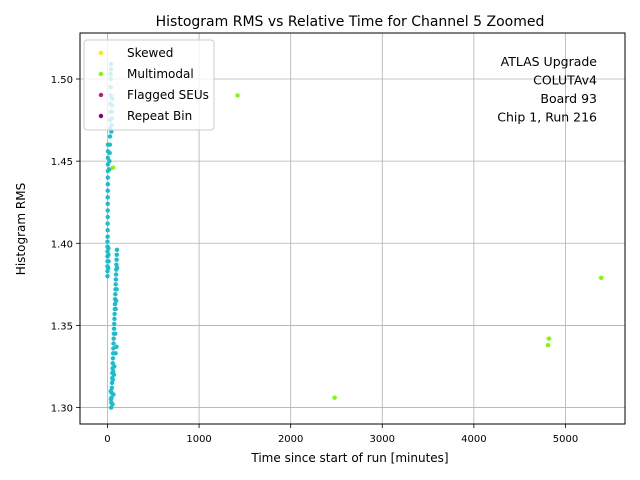 The height and width of the screenshot is (480, 640). I want to click on annotation-line: ATLAS Upgrade, so click(549, 61).